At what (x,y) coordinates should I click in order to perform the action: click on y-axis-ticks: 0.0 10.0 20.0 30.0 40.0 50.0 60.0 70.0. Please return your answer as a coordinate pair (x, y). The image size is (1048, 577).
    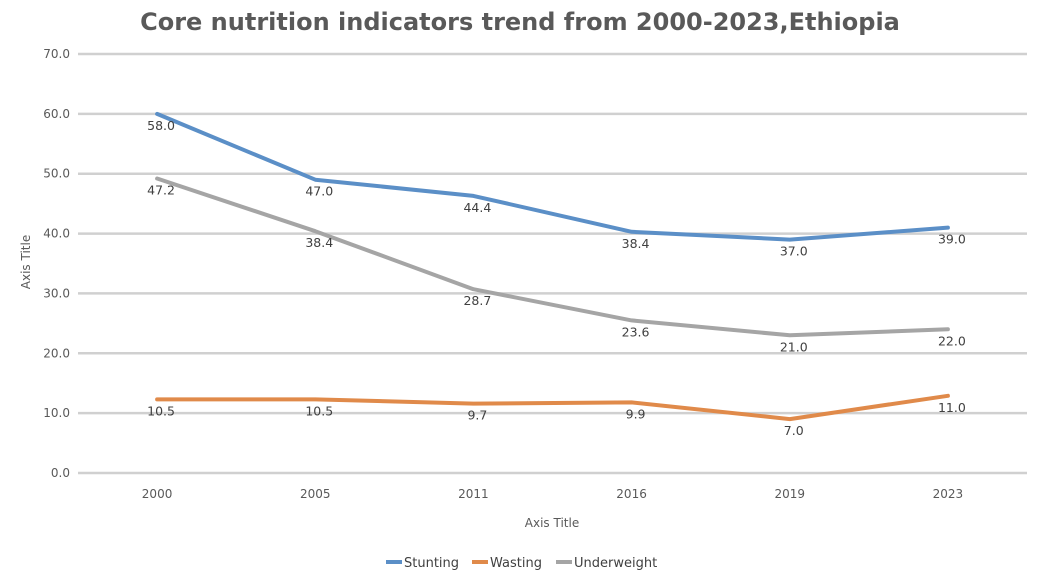
    Looking at the image, I should click on (56, 263).